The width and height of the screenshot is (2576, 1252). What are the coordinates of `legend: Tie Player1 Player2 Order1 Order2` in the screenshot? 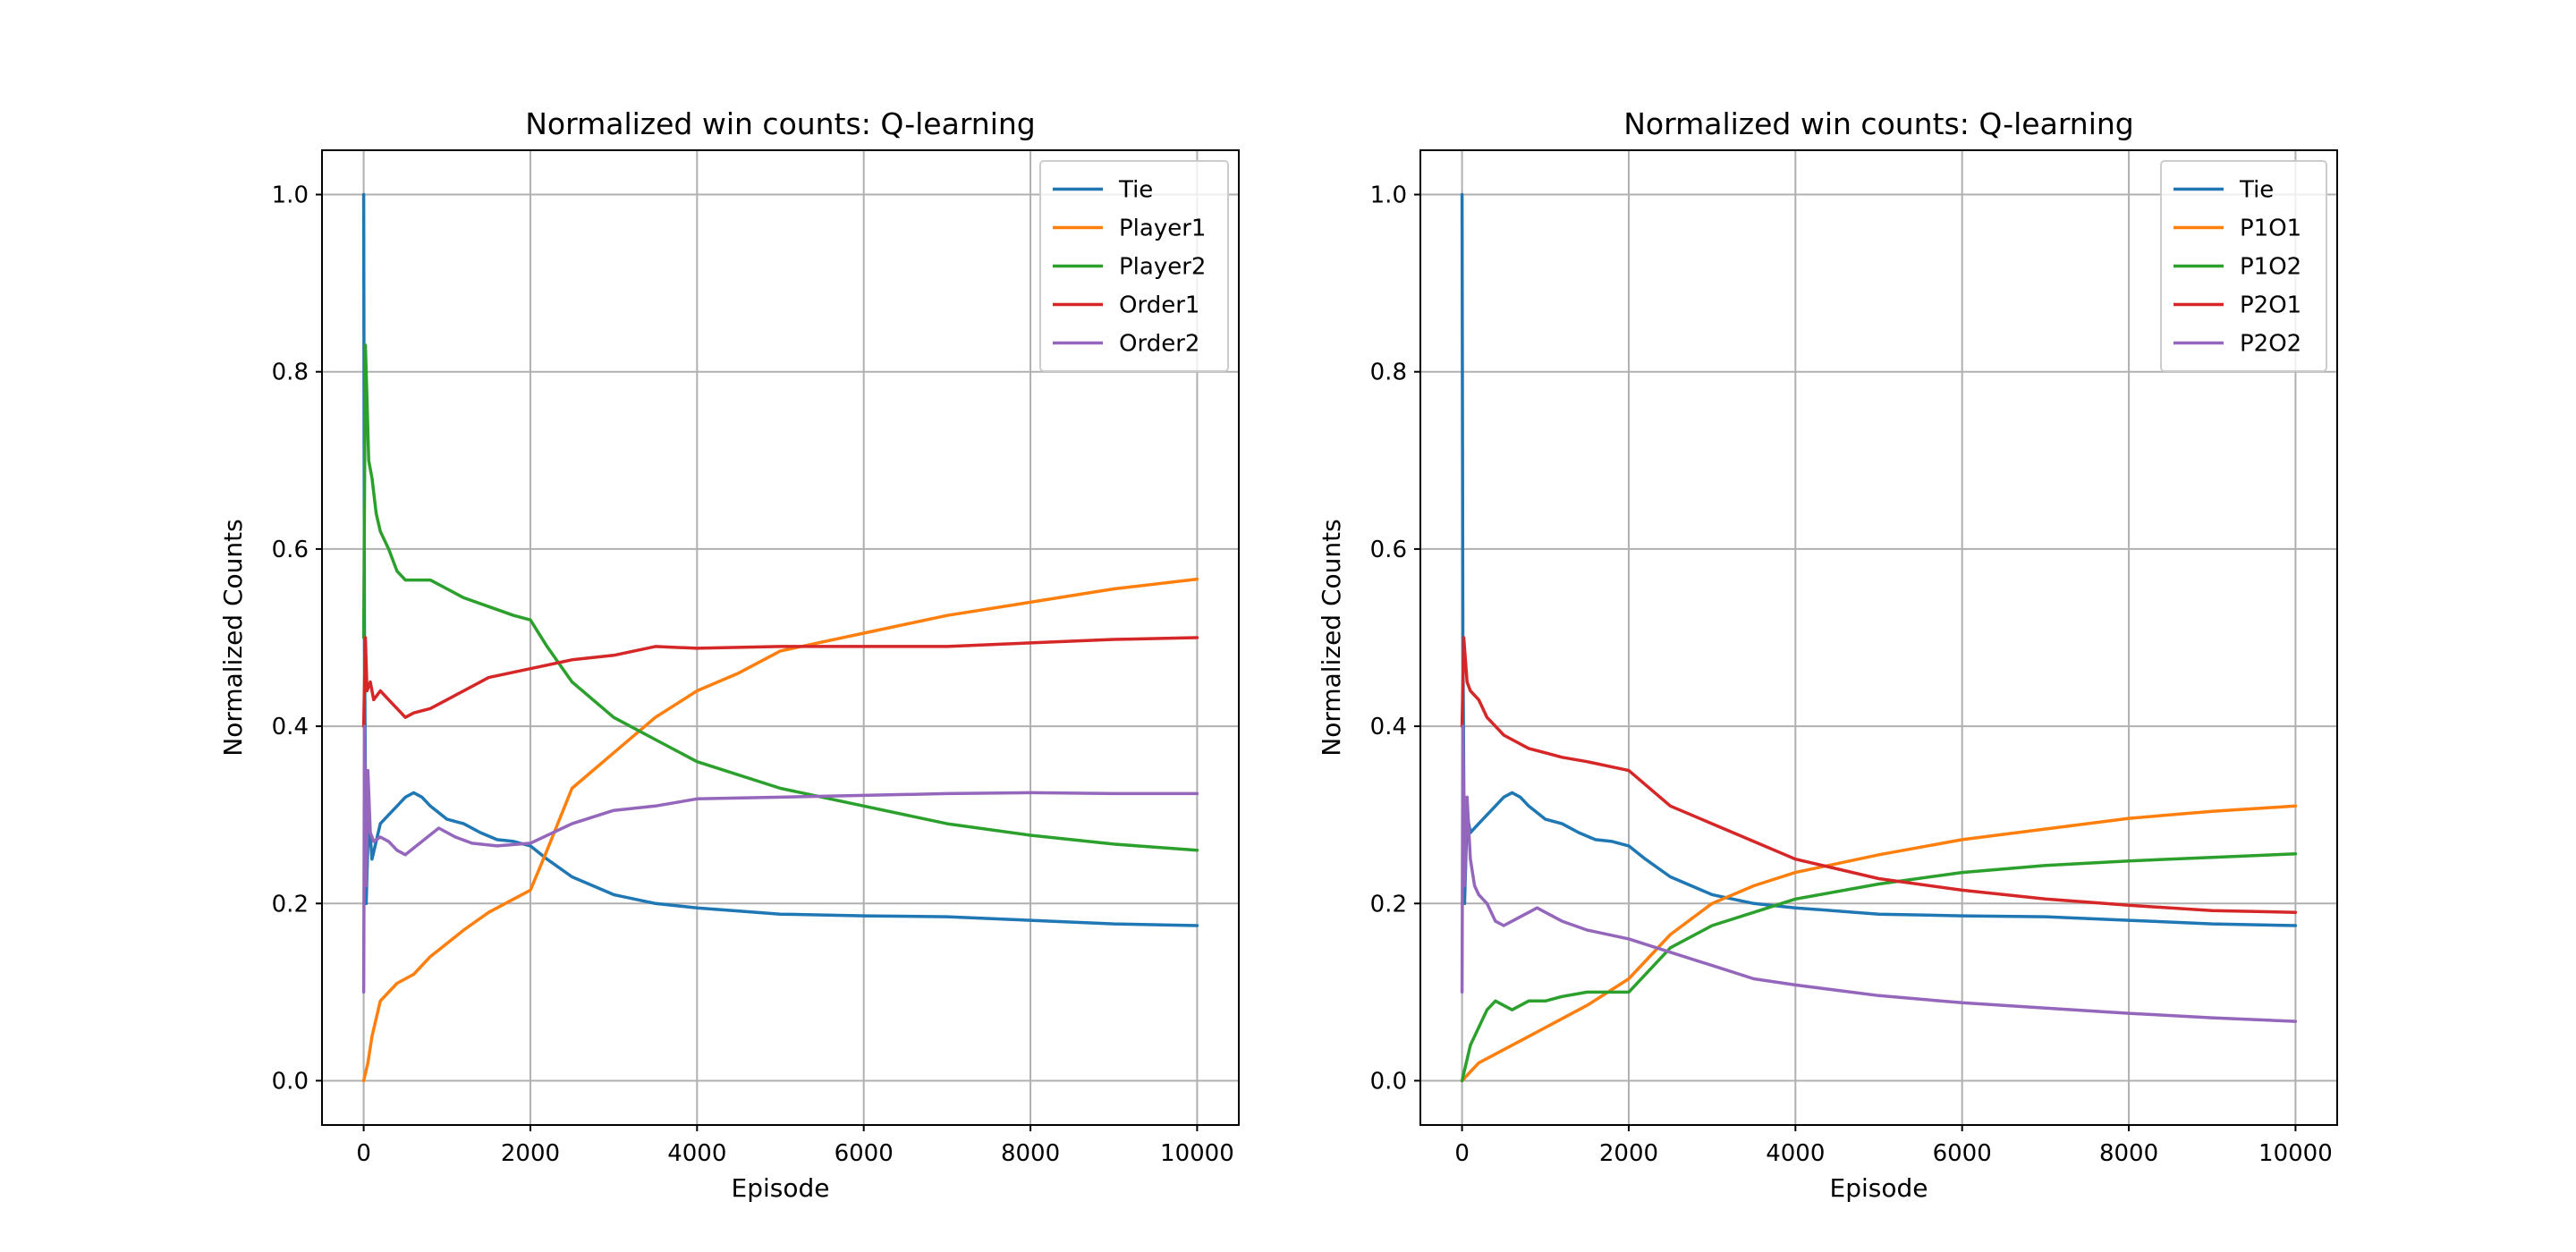 It's located at (1134, 266).